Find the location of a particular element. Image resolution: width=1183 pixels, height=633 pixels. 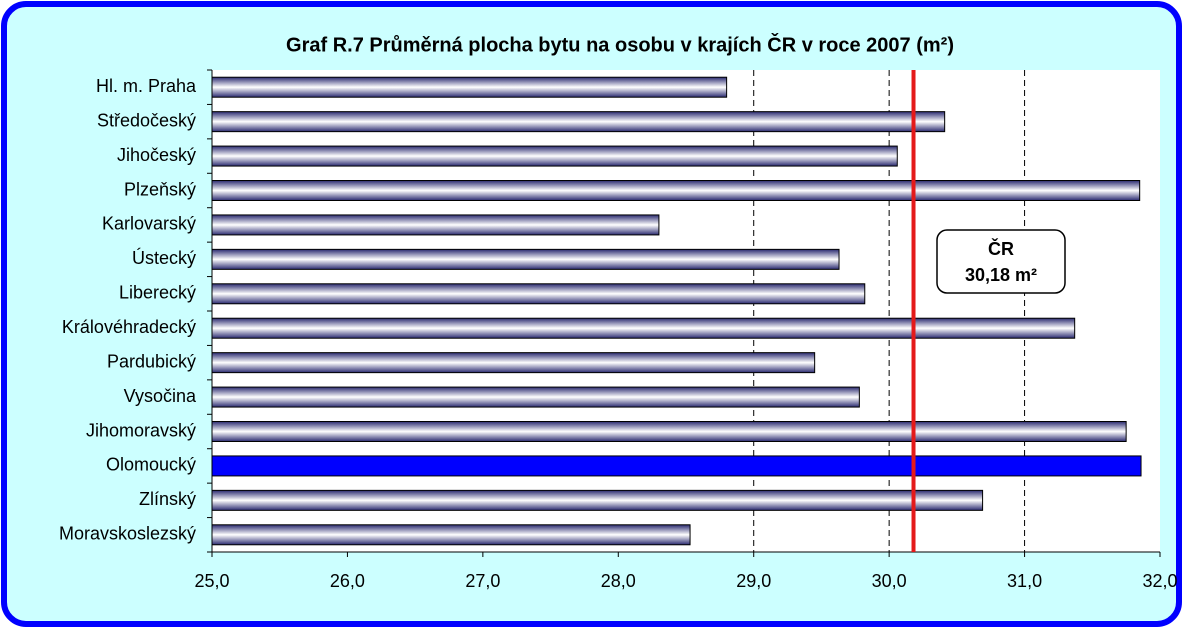

reference-box is located at coordinates (1001, 261).